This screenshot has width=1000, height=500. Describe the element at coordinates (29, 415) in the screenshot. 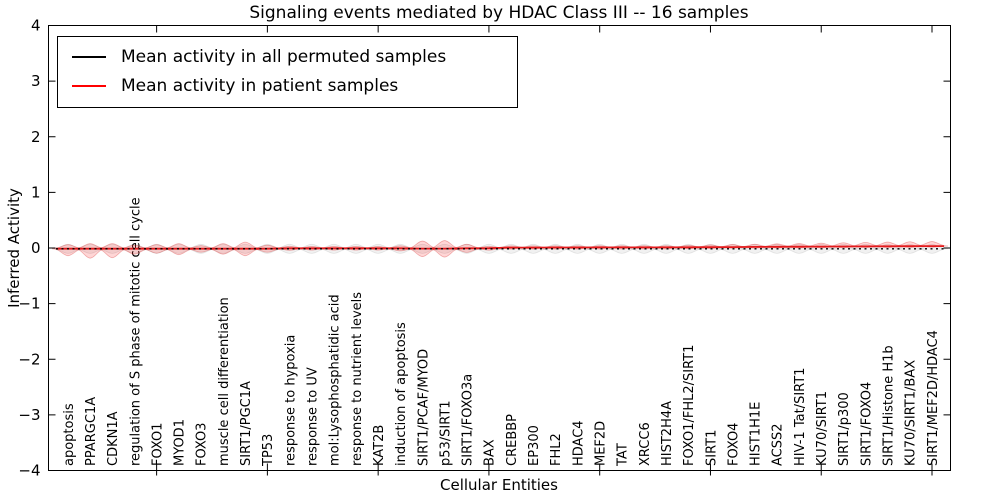

I see `y-tick-label: −3` at that location.